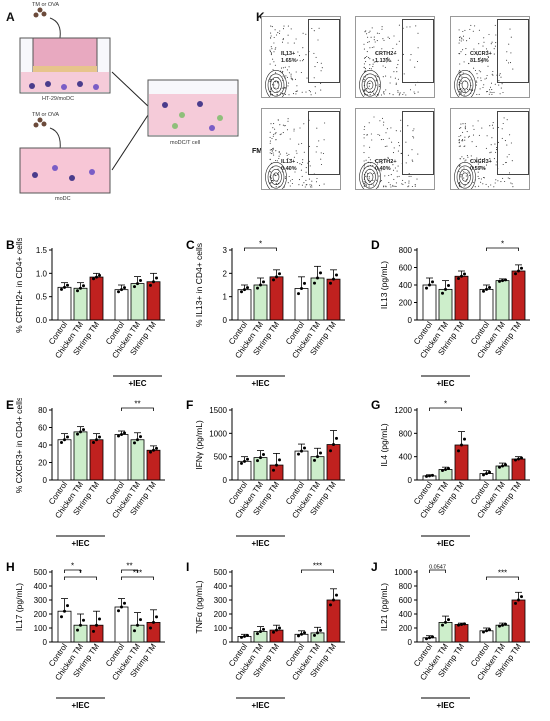  What do you see at coordinates (221, 614) in the screenshot?
I see `y-tick-label: 200` at bounding box center [221, 614].